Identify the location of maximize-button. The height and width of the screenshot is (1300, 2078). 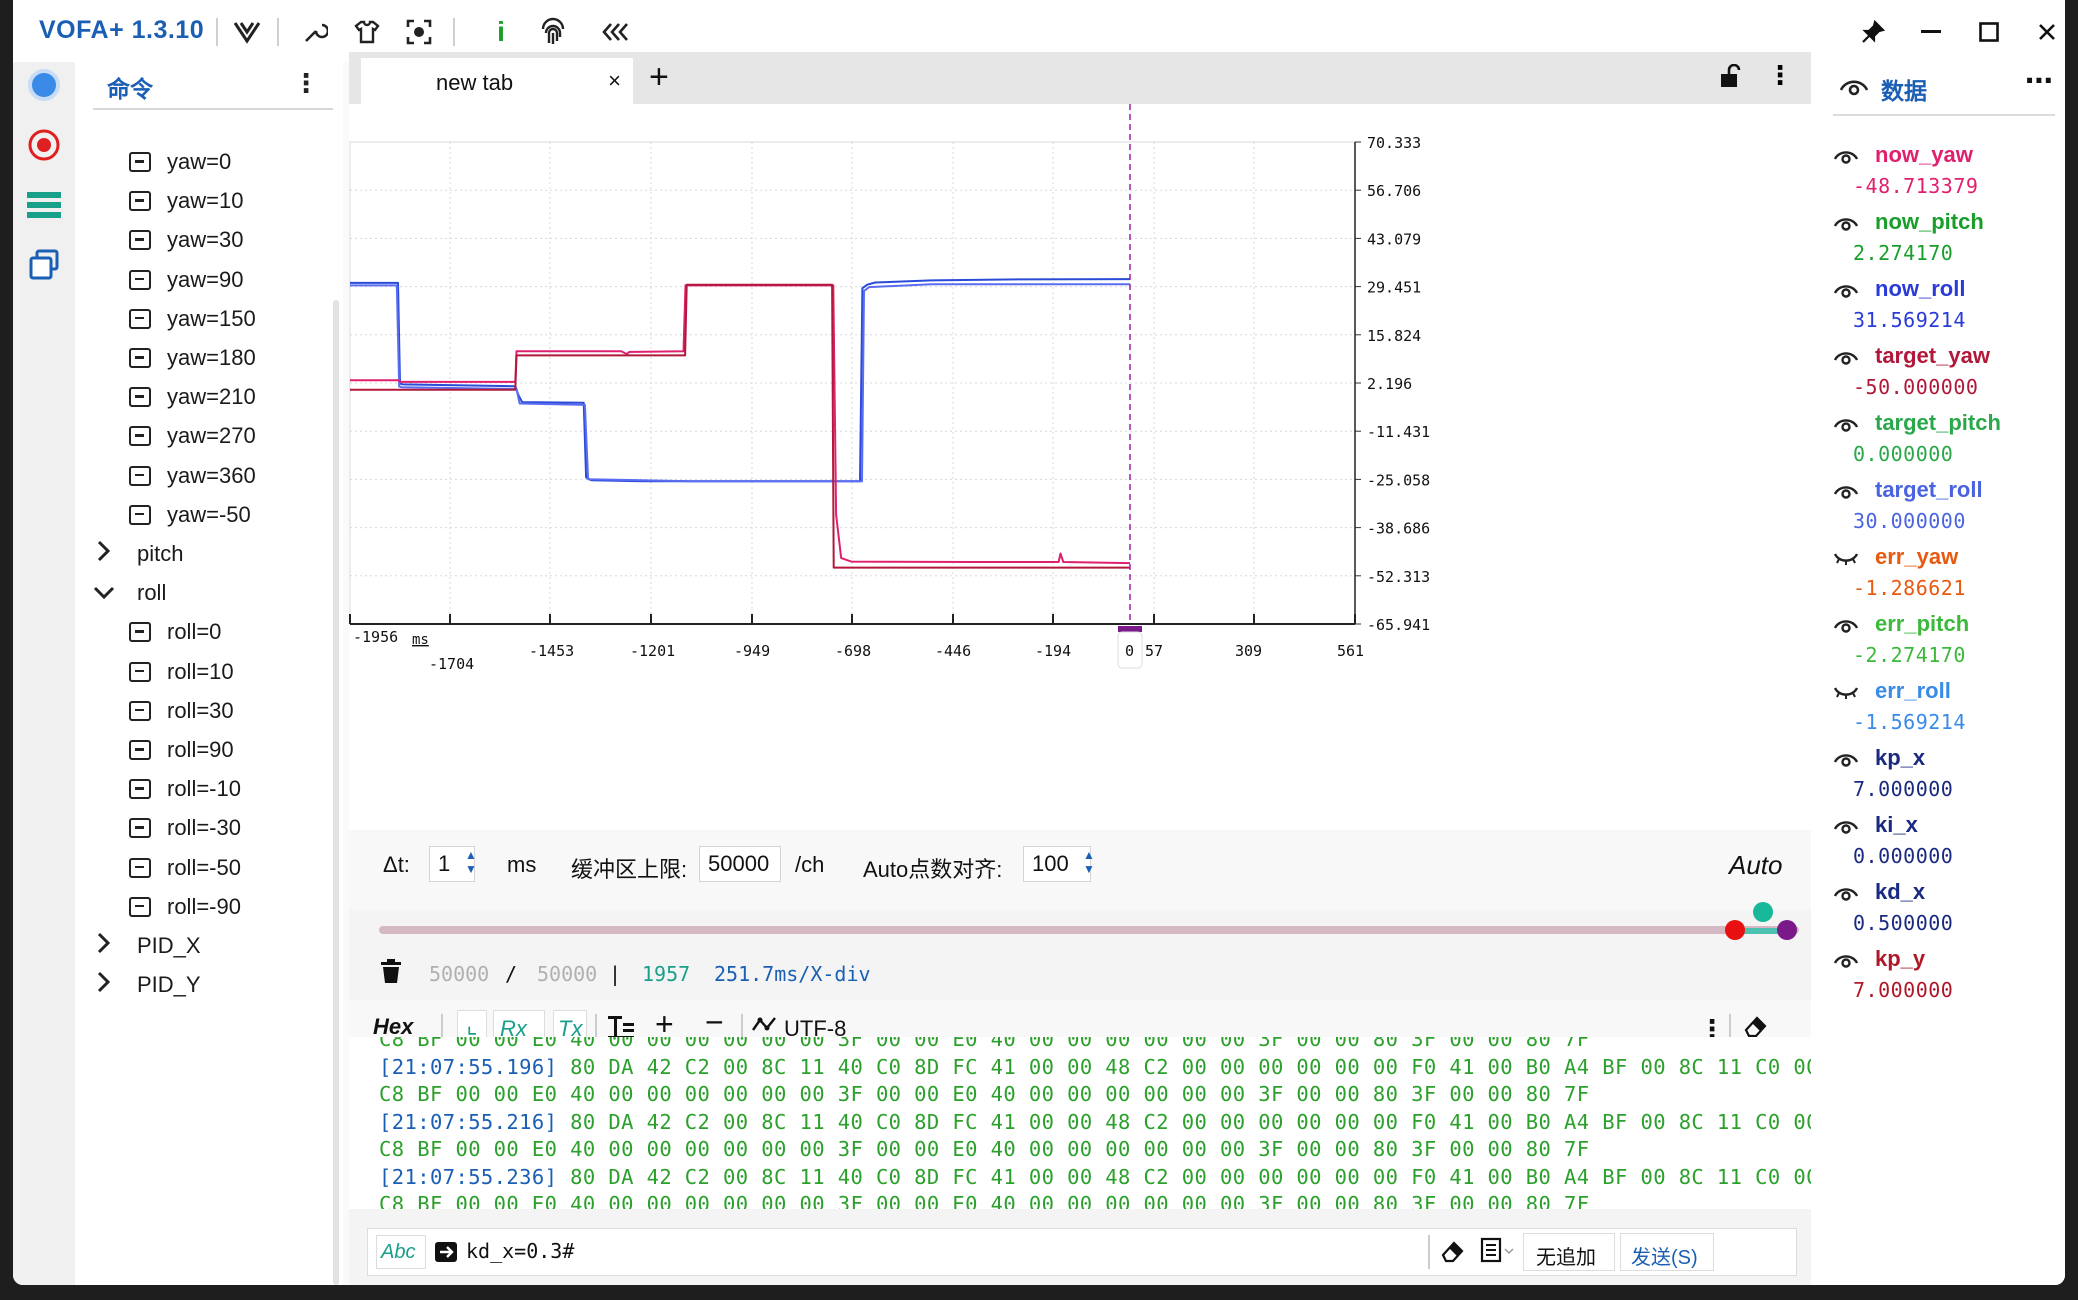
(1989, 32).